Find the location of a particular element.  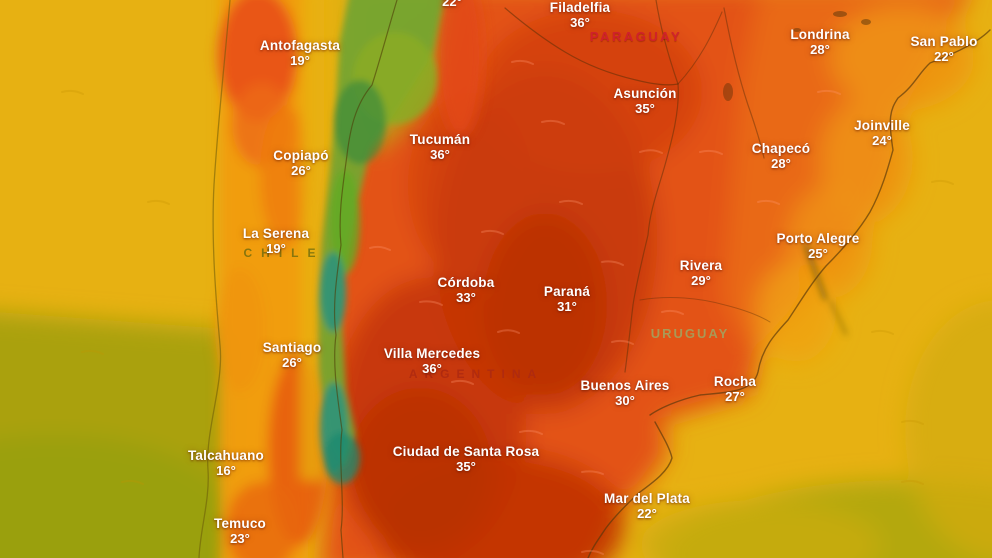

city-name: Talcahuano is located at coordinates (226, 455).